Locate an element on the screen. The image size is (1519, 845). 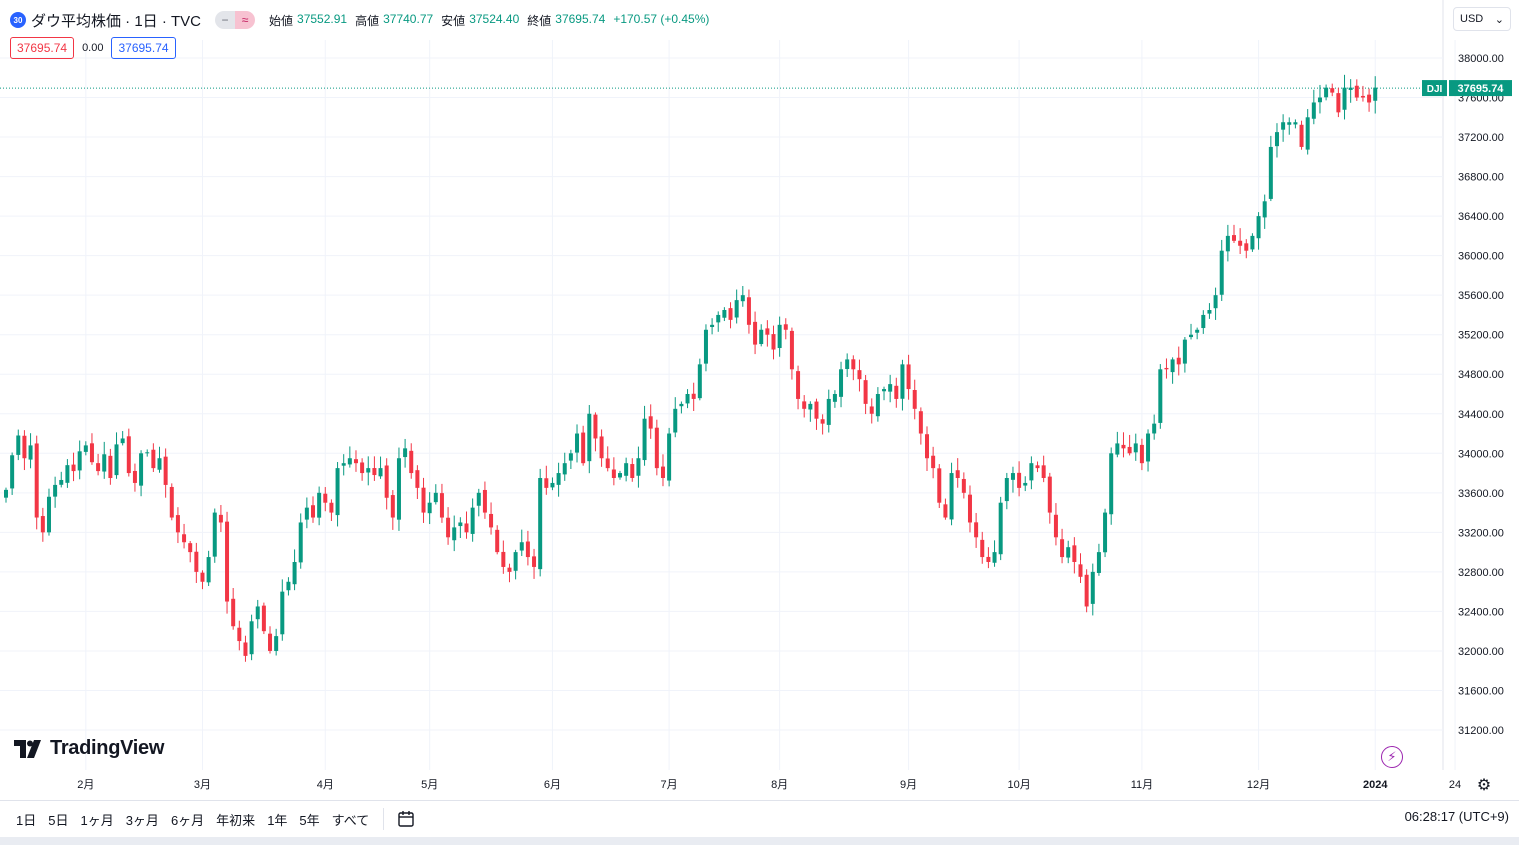
y-tick-label: 35200.00 is located at coordinates (1481, 336).